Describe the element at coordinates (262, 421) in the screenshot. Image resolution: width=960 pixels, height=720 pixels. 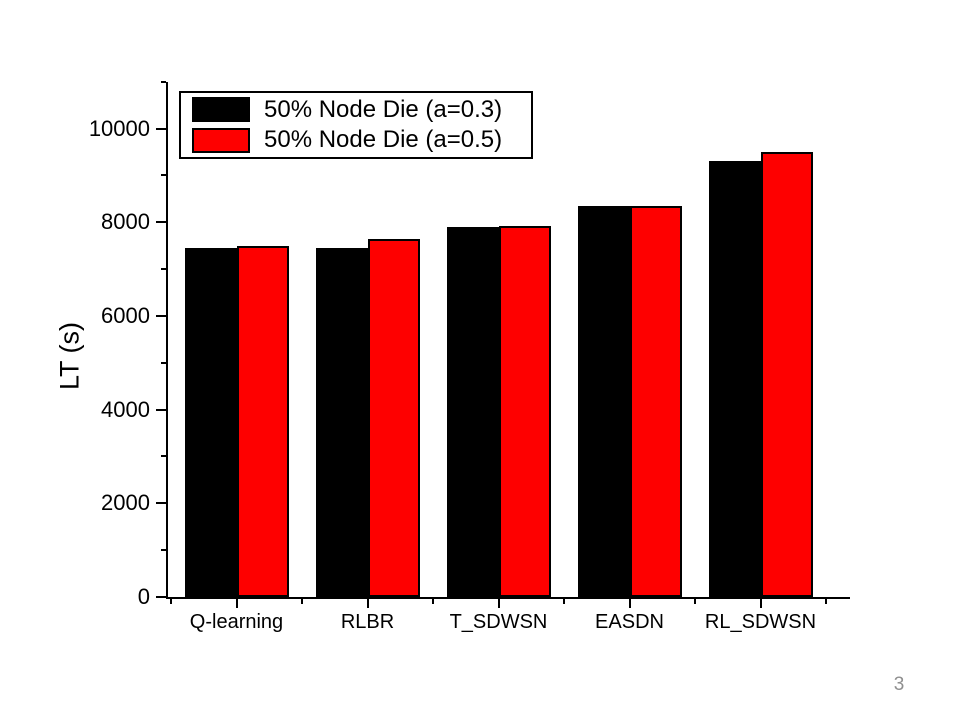
I see `bar-q-learning-series1` at that location.